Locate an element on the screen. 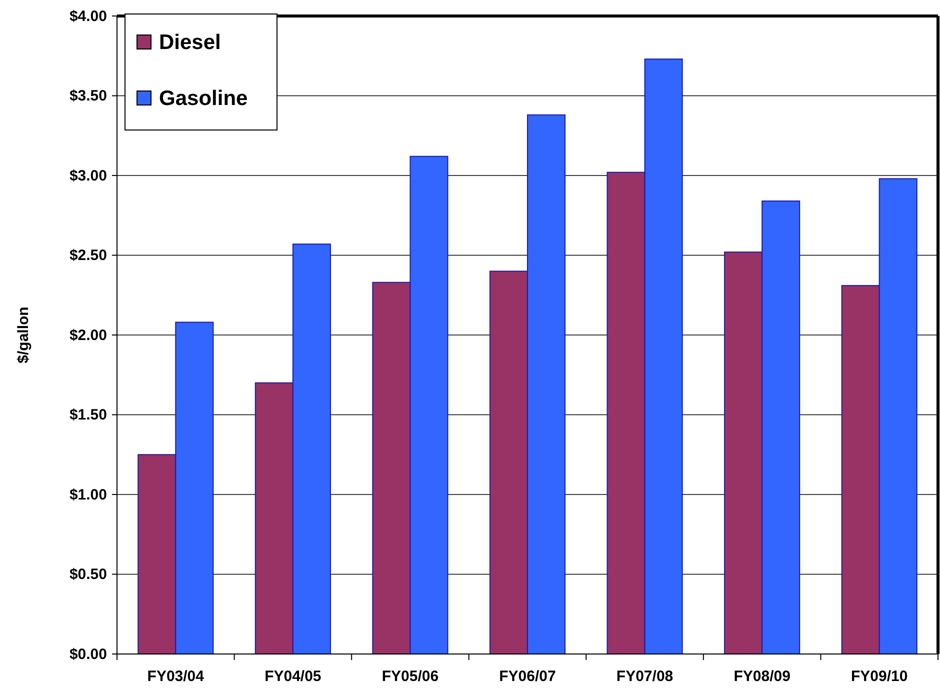  x-tick-label: FY06/07 is located at coordinates (527, 676).